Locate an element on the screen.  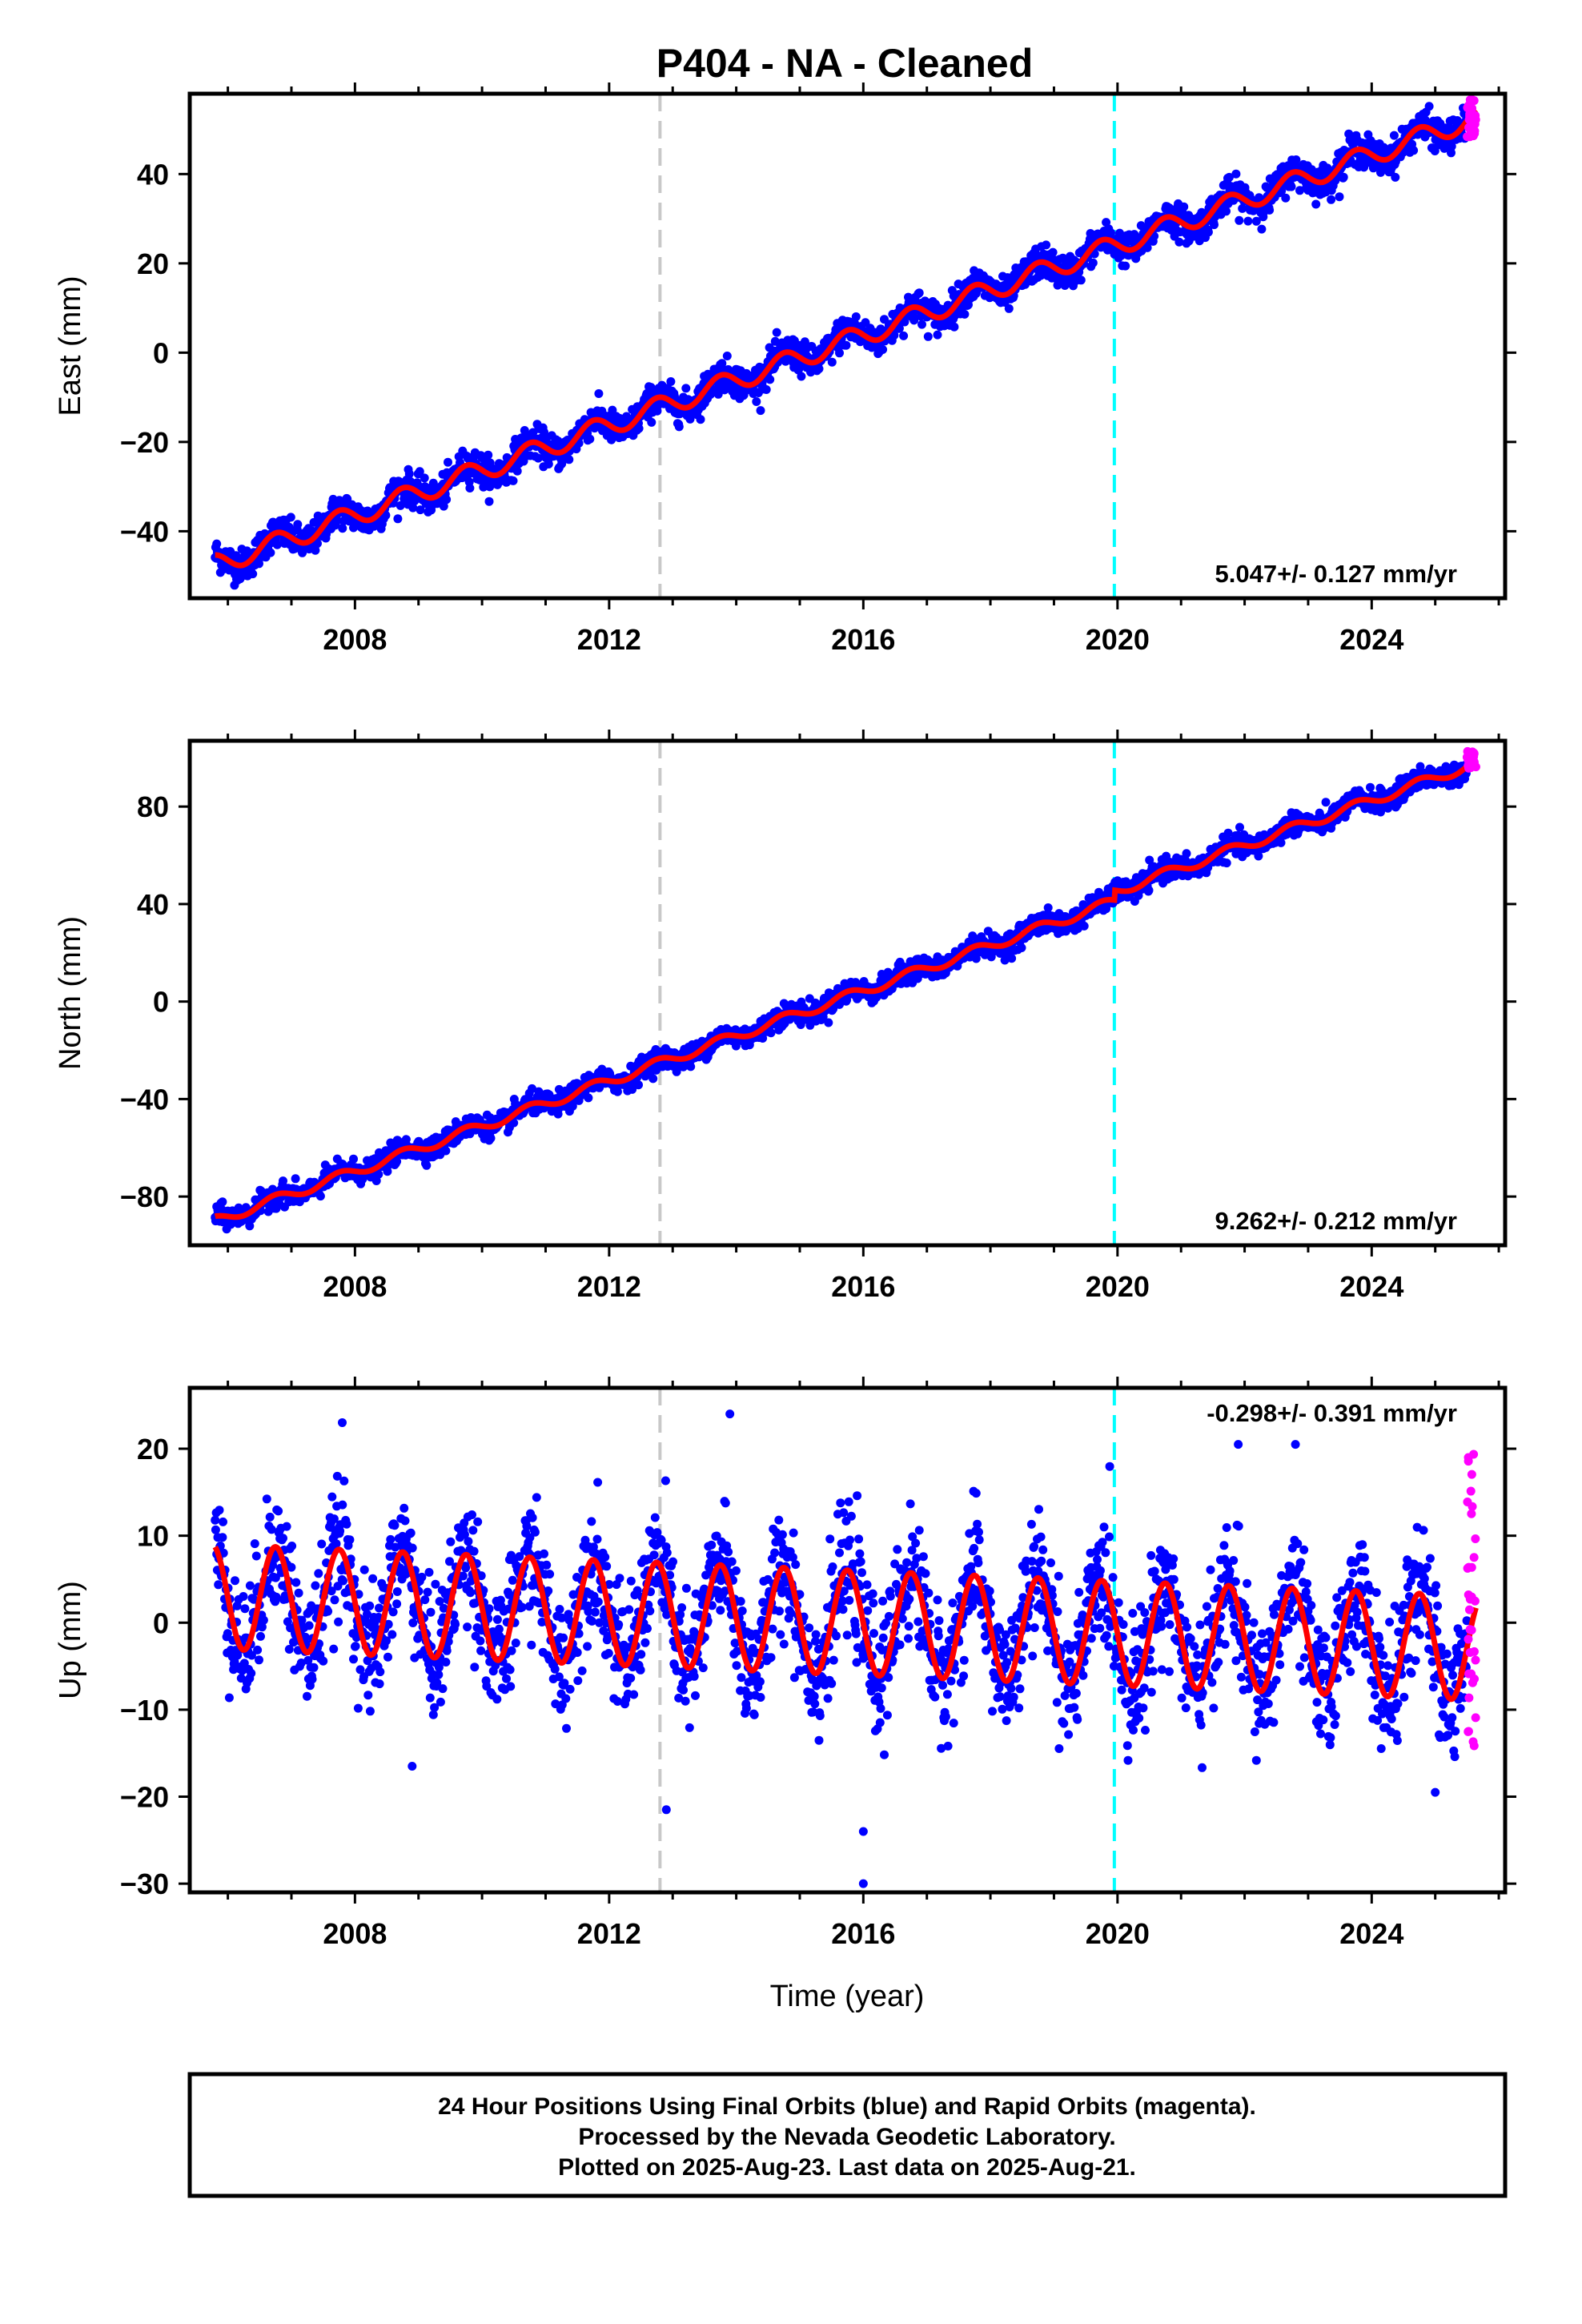
rate-label: 5.047+/- 0.127 mm/yr is located at coordinates (1336, 574).